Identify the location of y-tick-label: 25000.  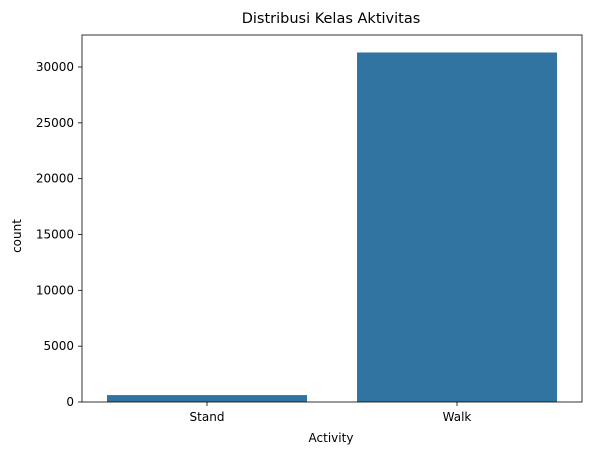
(55, 123).